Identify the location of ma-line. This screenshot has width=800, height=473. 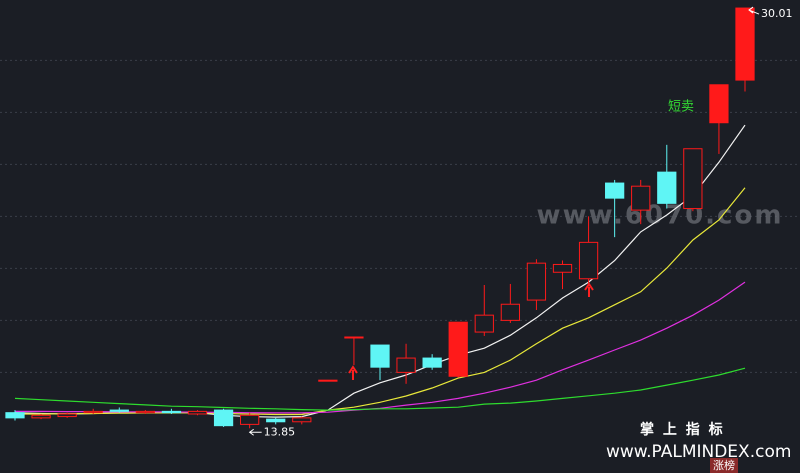
(380, 389).